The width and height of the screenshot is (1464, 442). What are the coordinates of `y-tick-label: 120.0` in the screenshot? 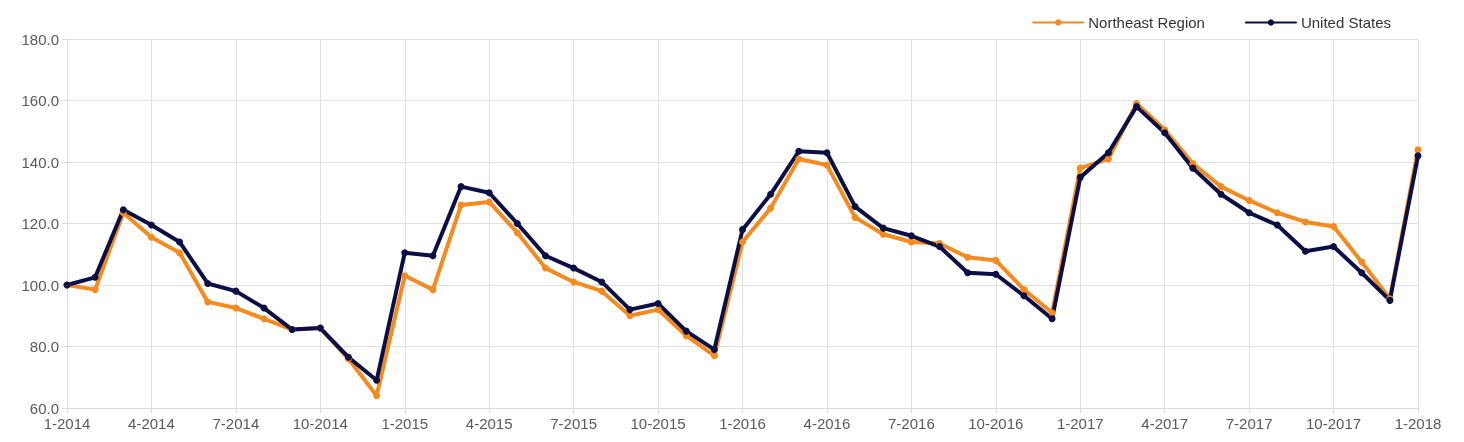 It's located at (40, 223).